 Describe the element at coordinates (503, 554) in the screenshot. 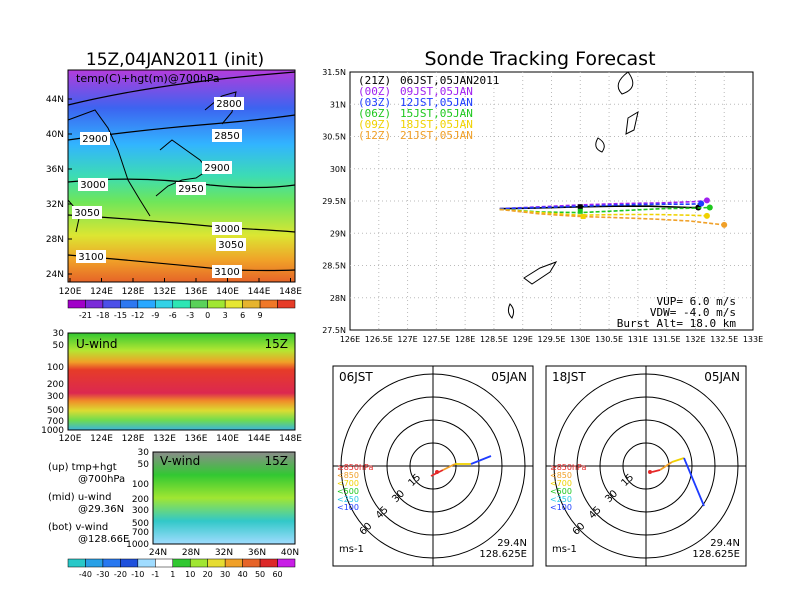

I see `hodograph-lon: 128.625E` at that location.